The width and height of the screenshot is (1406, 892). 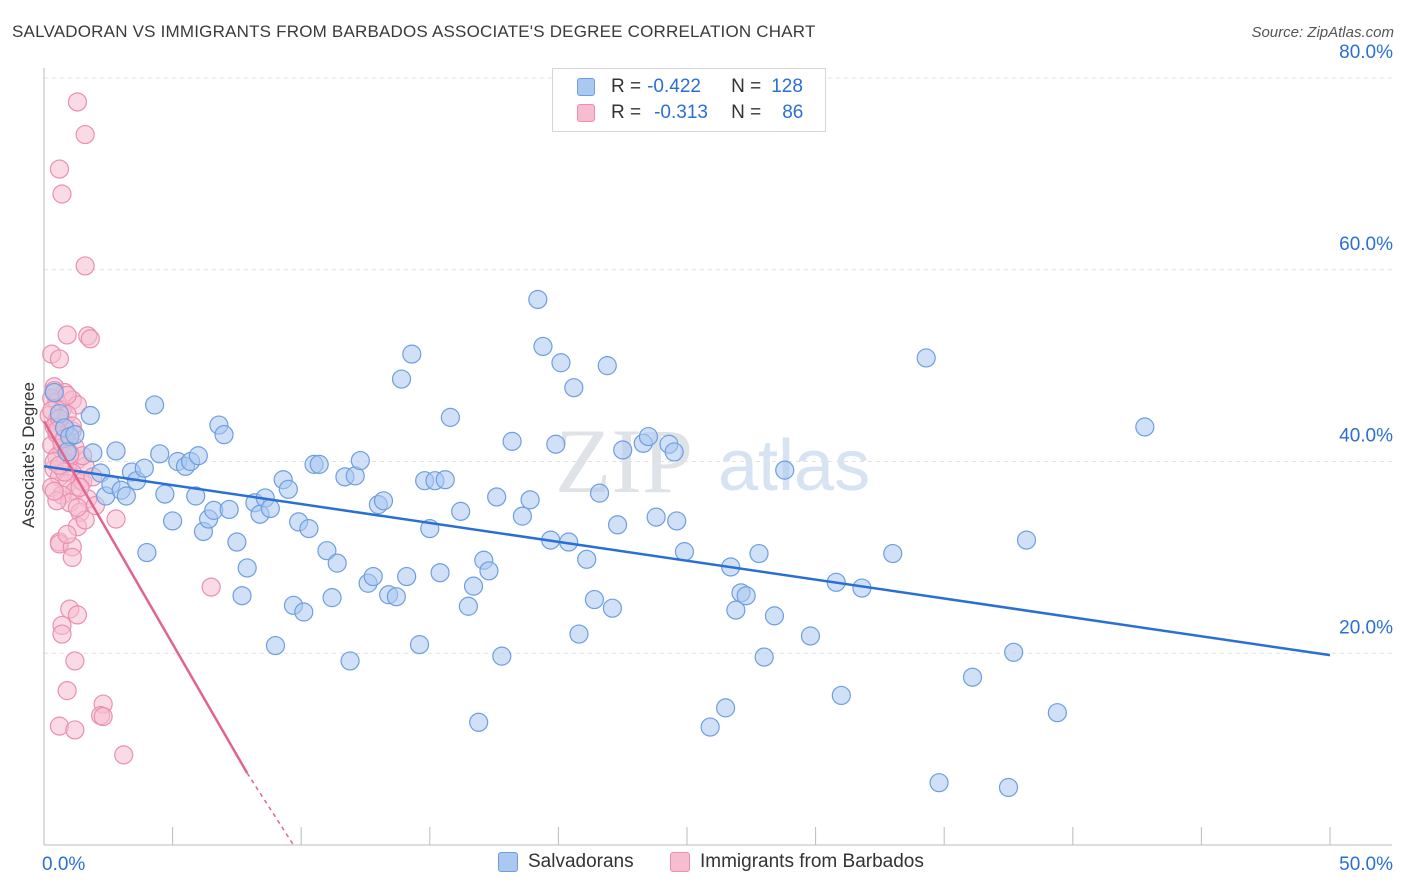 I want to click on legend-label-barbados: Immigrants from Barbados, so click(x=812, y=861).